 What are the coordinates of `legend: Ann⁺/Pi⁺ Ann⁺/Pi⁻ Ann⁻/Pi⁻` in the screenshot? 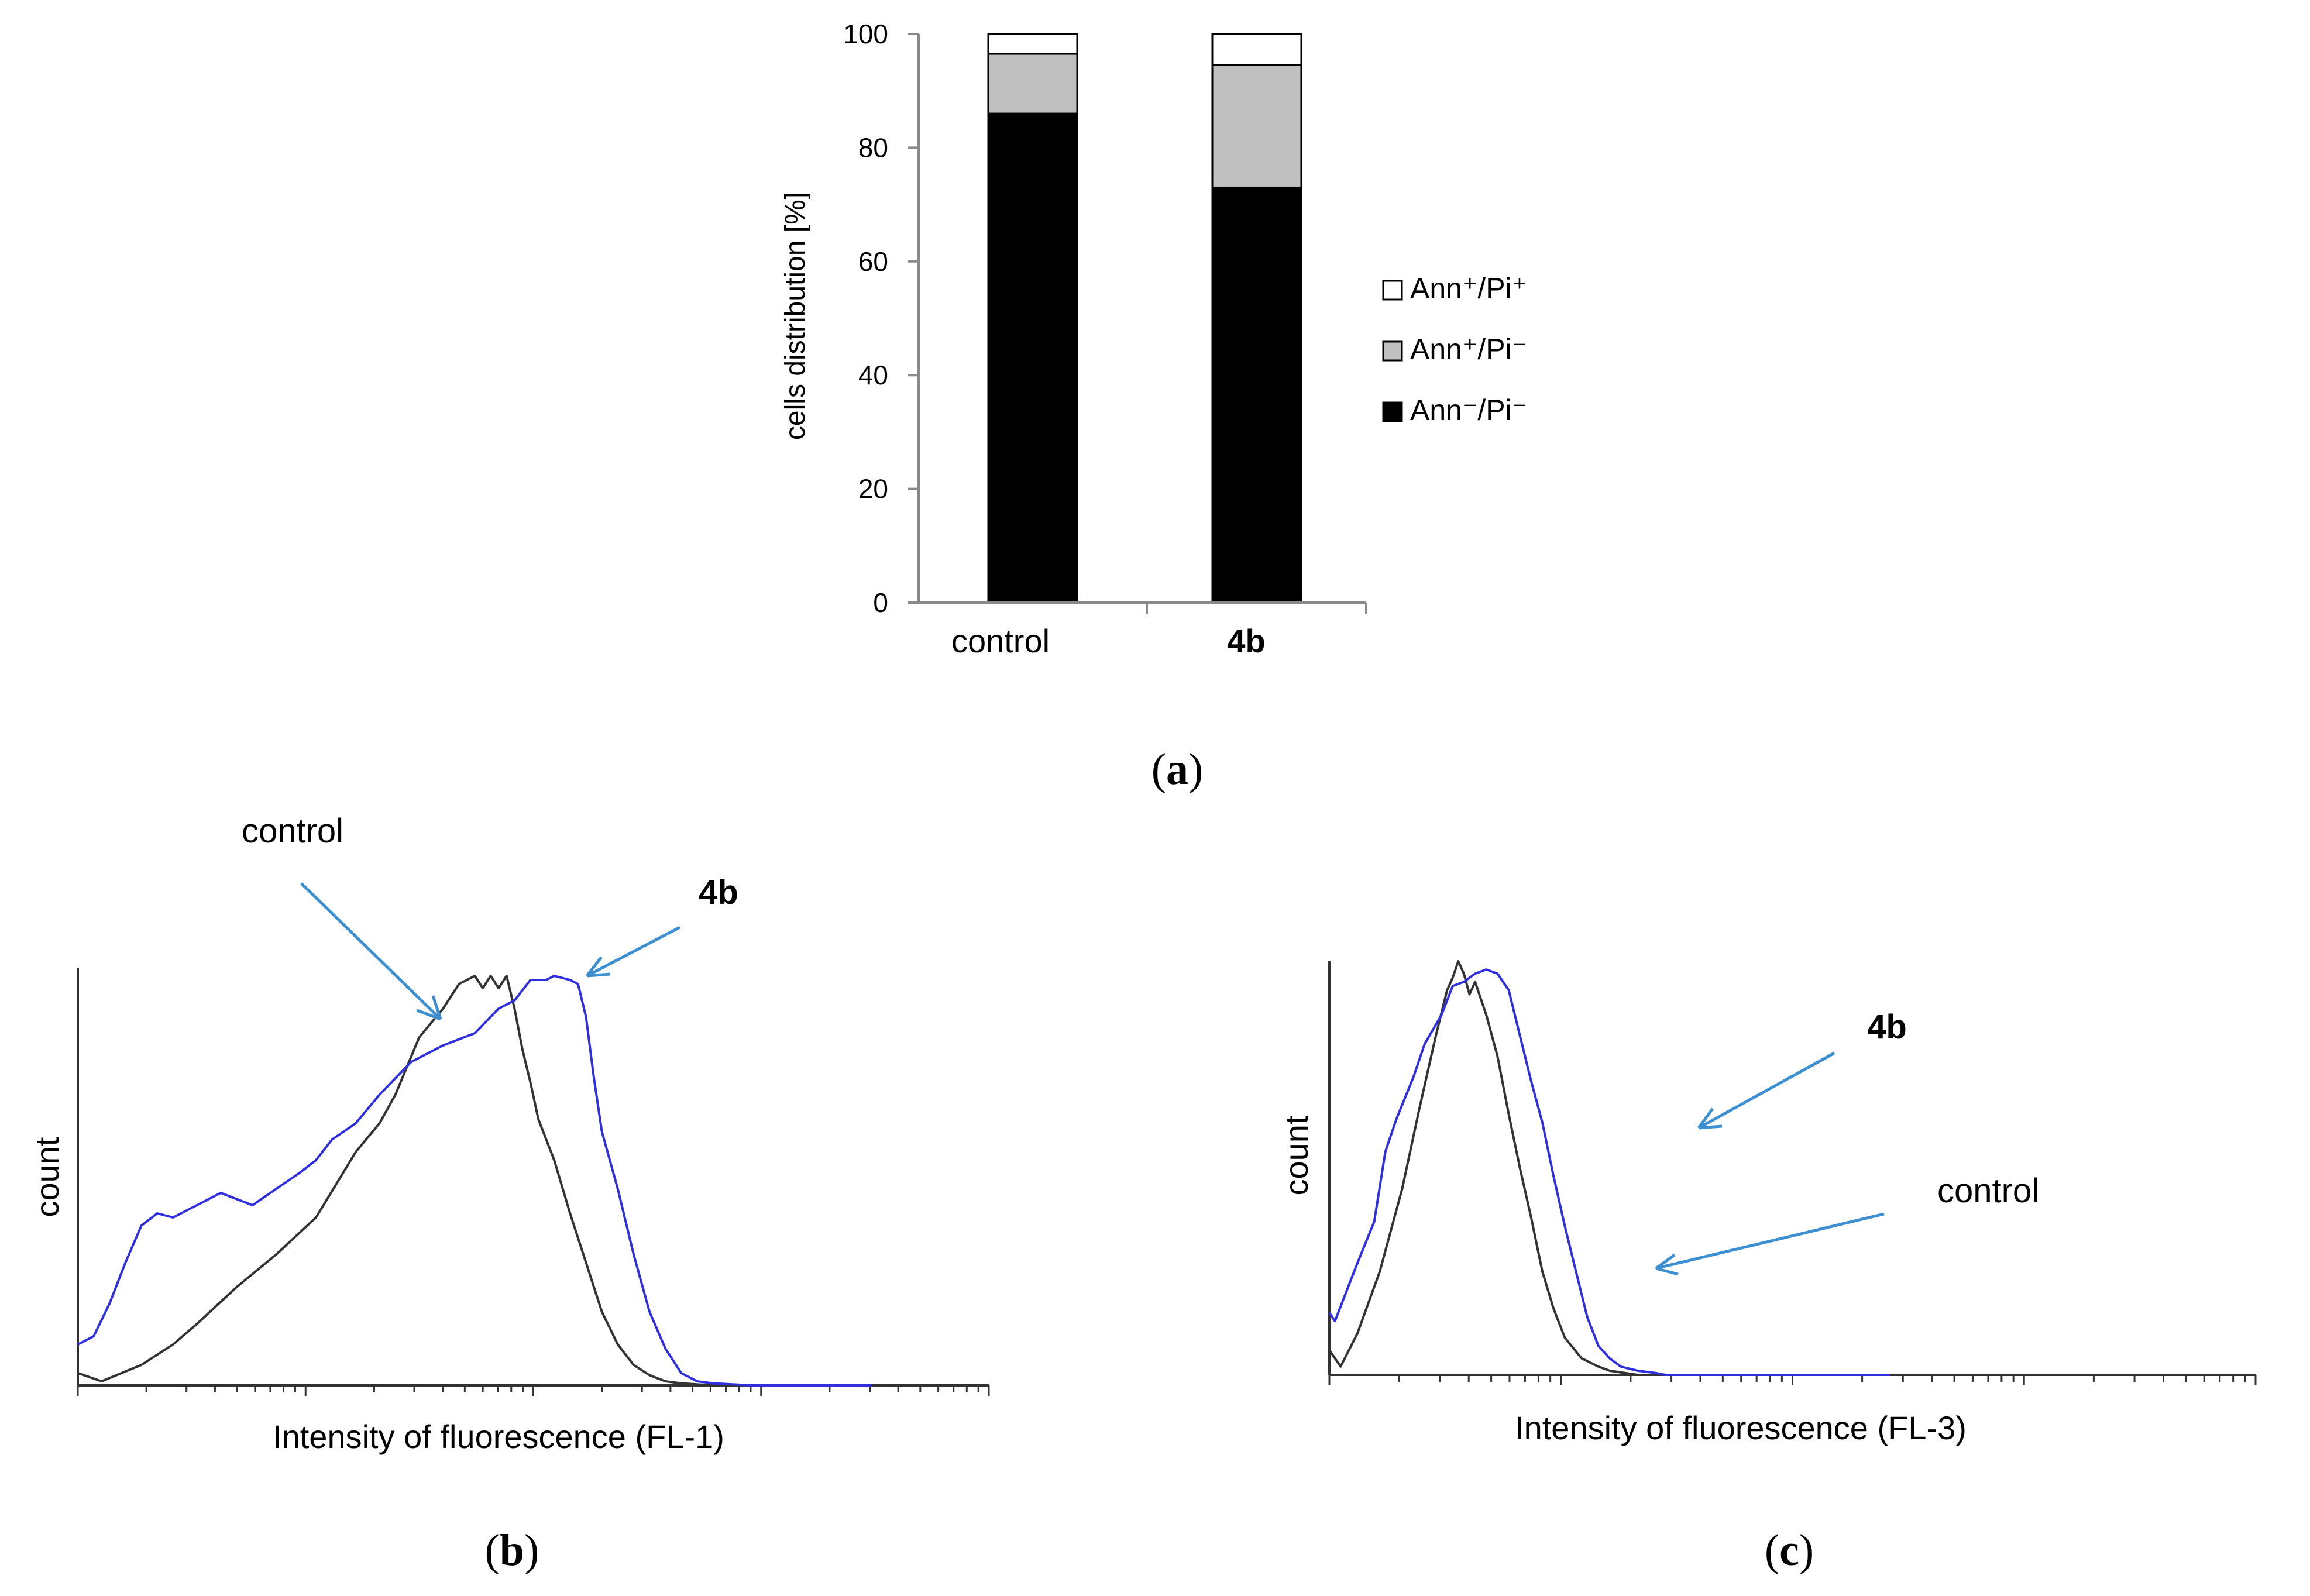 It's located at (1454, 349).